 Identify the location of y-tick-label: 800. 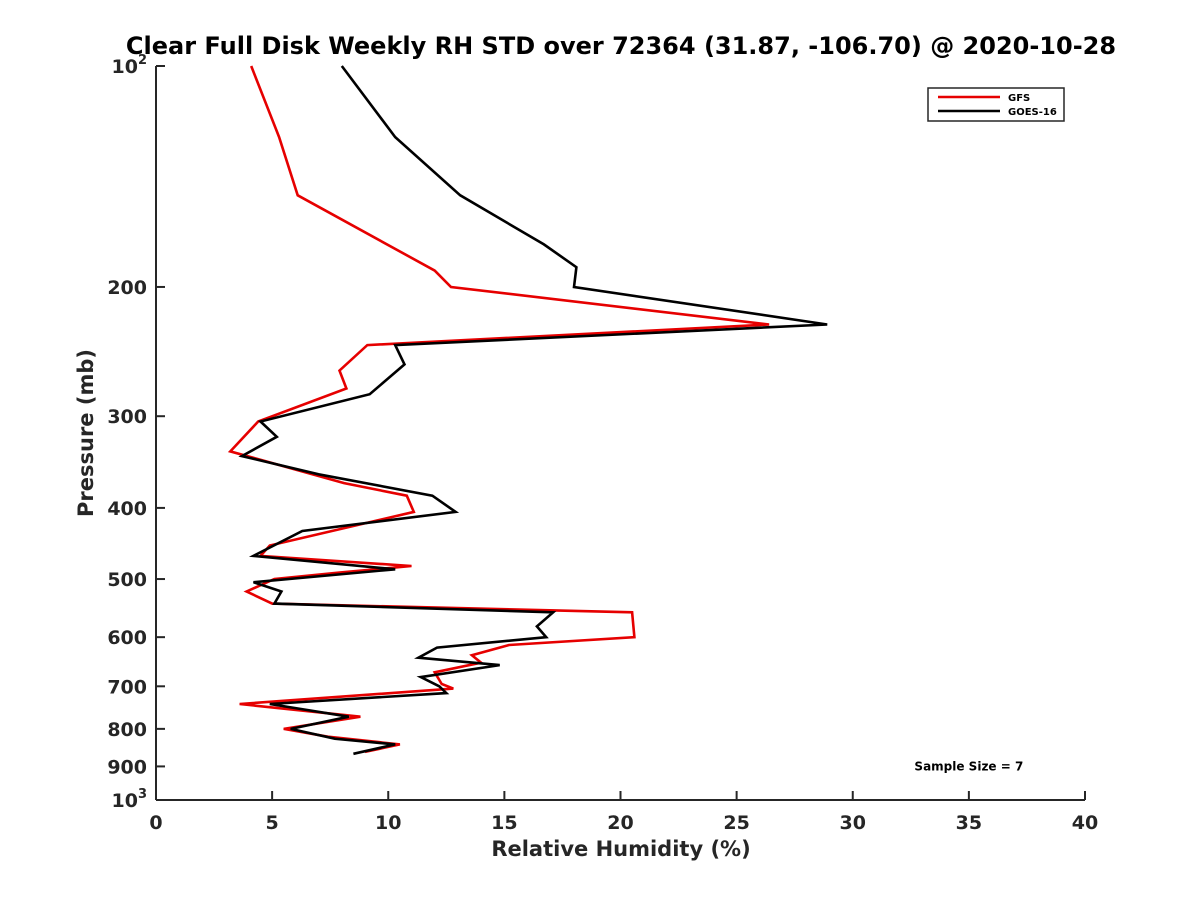
(127, 730).